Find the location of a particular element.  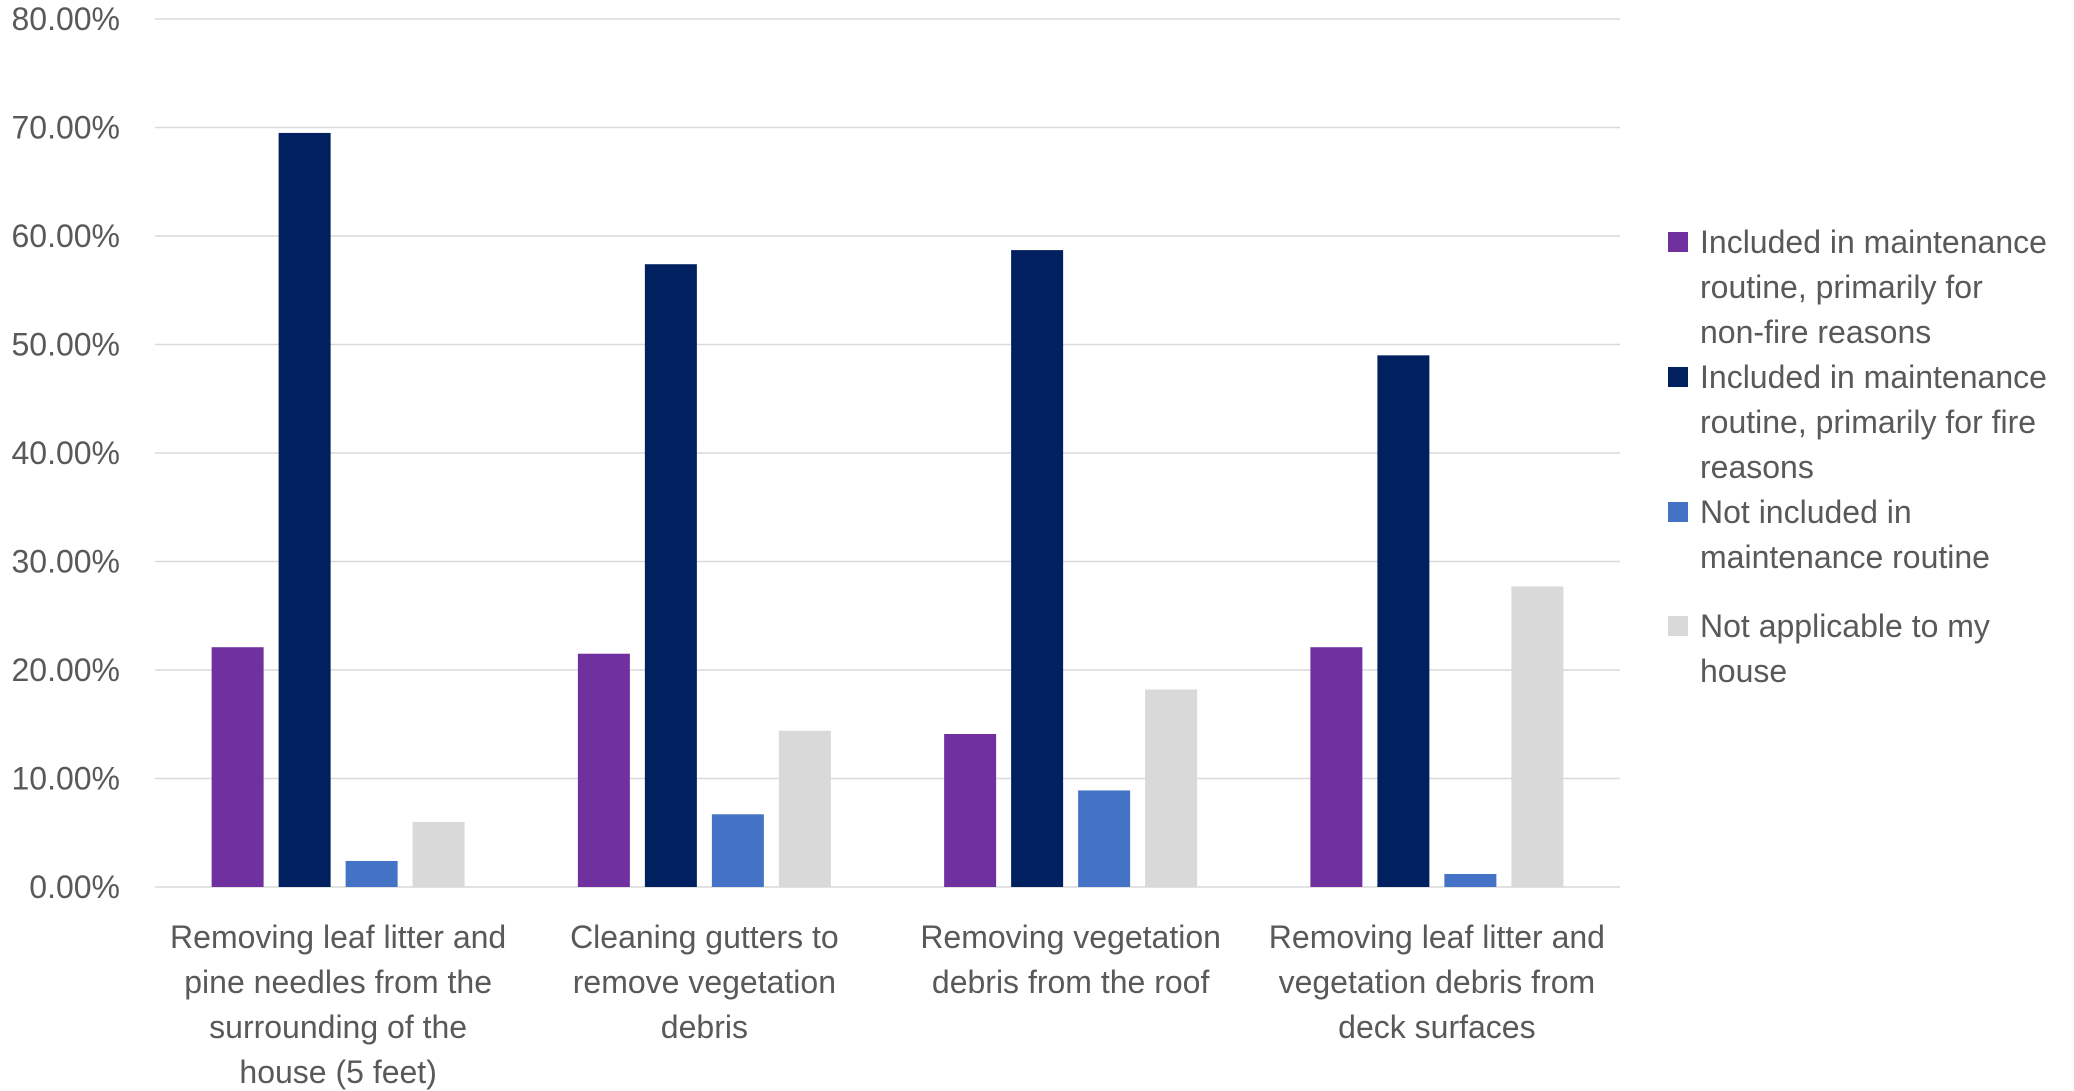

legend-label-line: house is located at coordinates (1744, 671).